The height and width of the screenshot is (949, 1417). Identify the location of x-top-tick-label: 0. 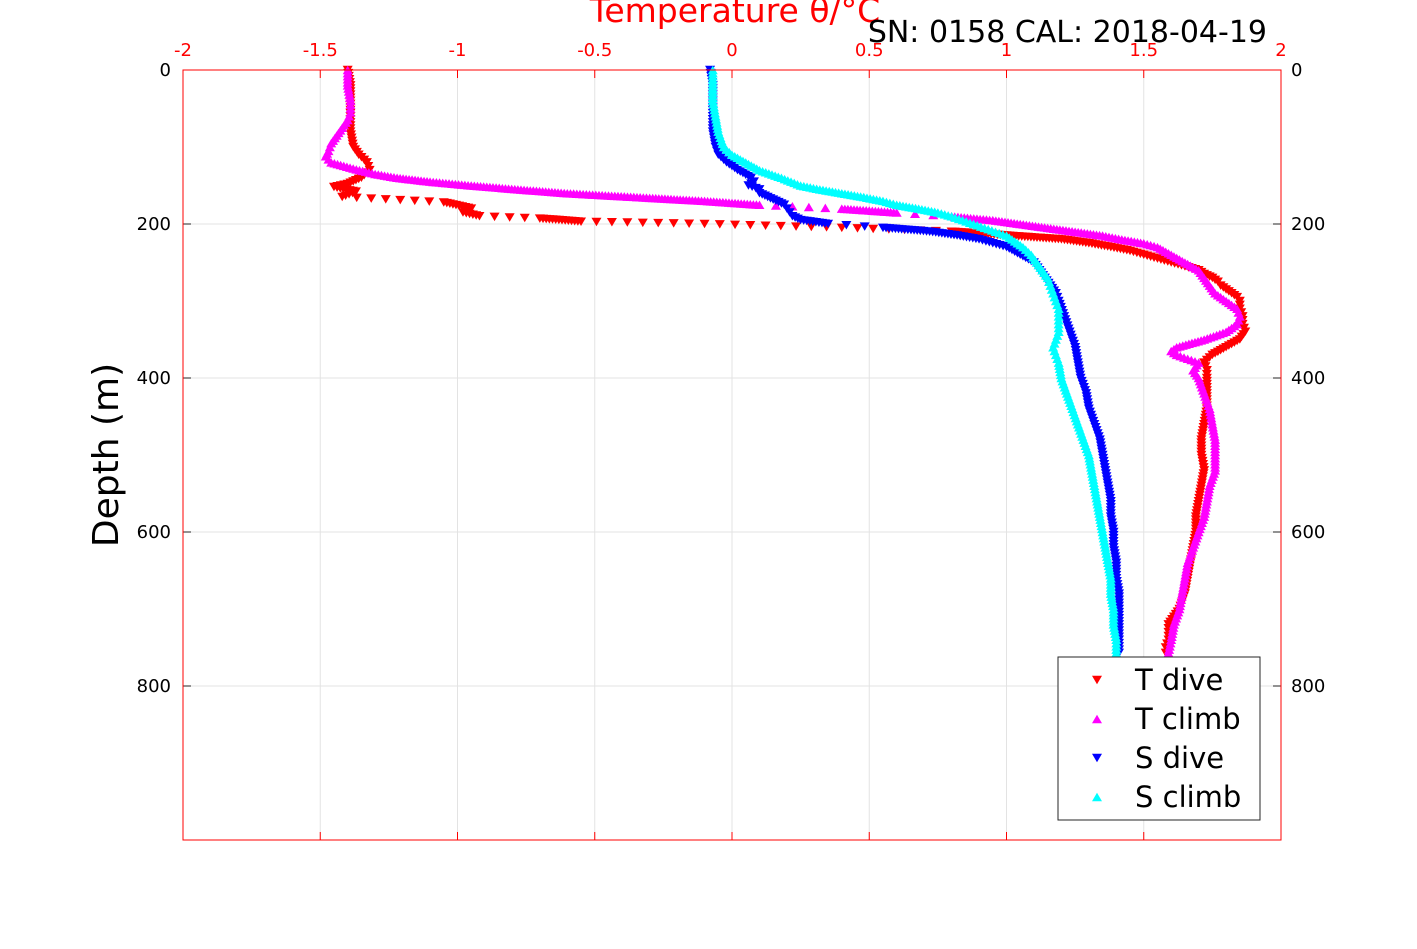
(731, 50).